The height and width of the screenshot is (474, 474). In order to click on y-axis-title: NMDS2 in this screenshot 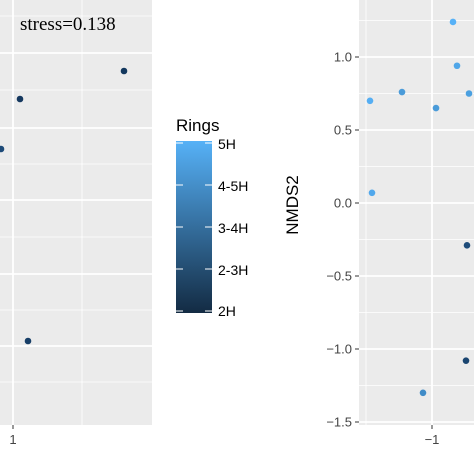, I will do `click(292, 205)`.